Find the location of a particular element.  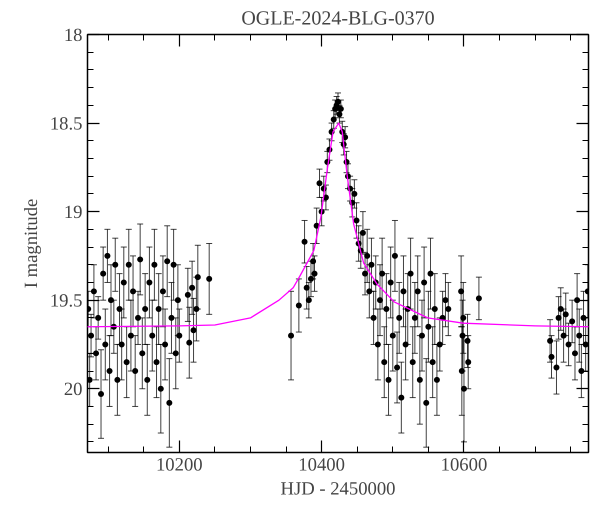

x-tick-label: 10600 is located at coordinates (464, 465).